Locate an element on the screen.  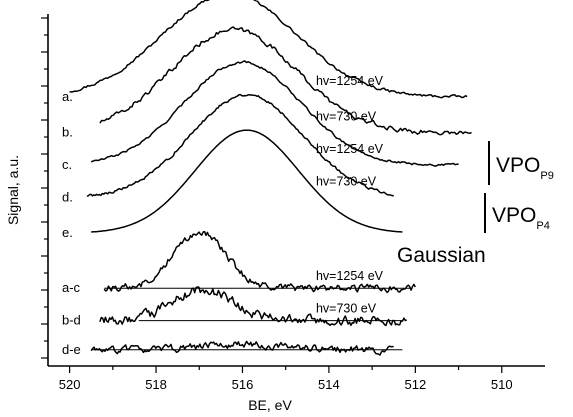
curve-label: e. is located at coordinates (67, 232).